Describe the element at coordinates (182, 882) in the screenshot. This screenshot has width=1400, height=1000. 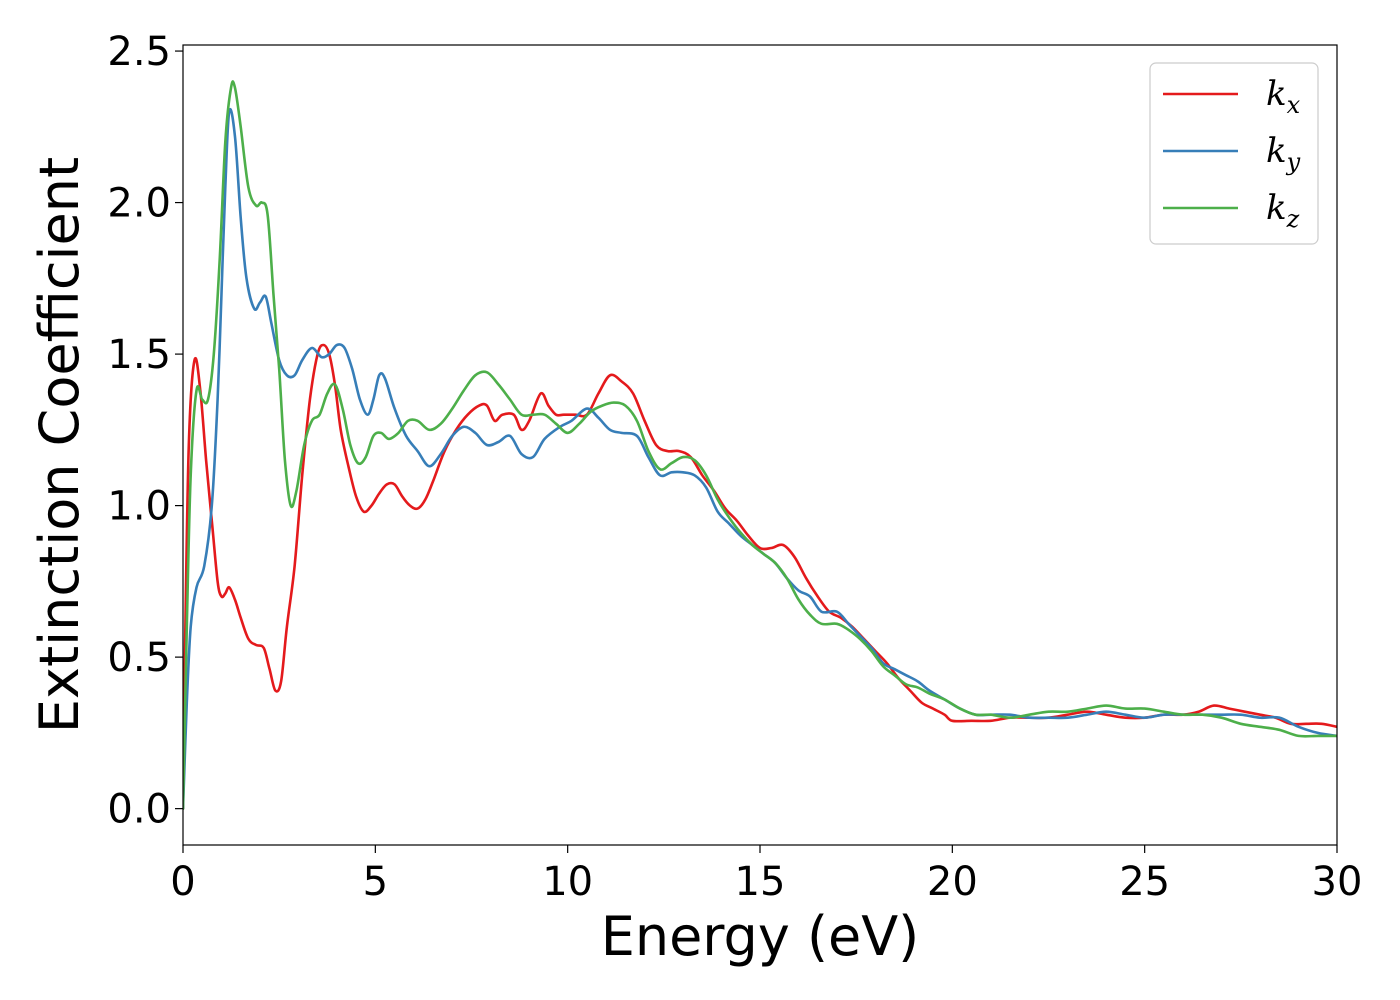
I see `x-tick-label: 0` at that location.